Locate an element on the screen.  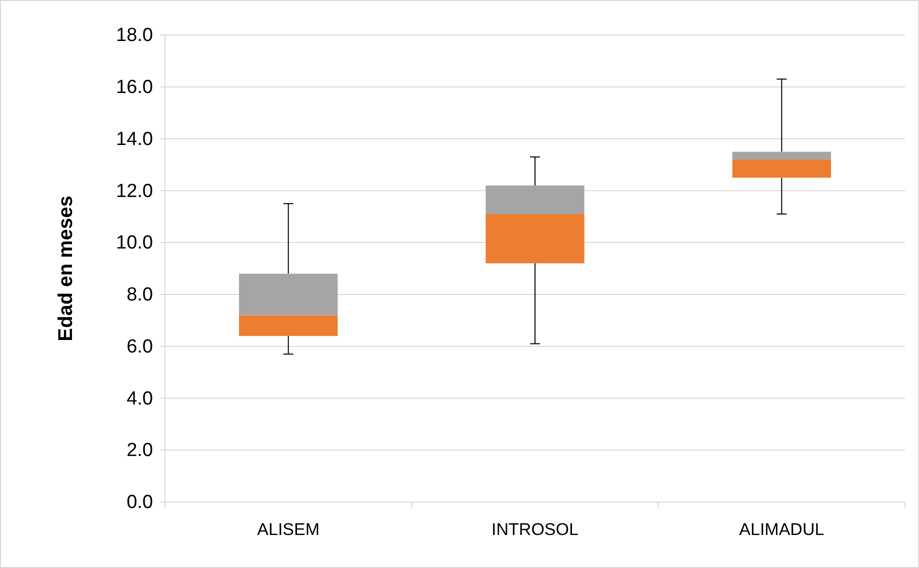
y-tick-label: 4.0 is located at coordinates (139, 399).